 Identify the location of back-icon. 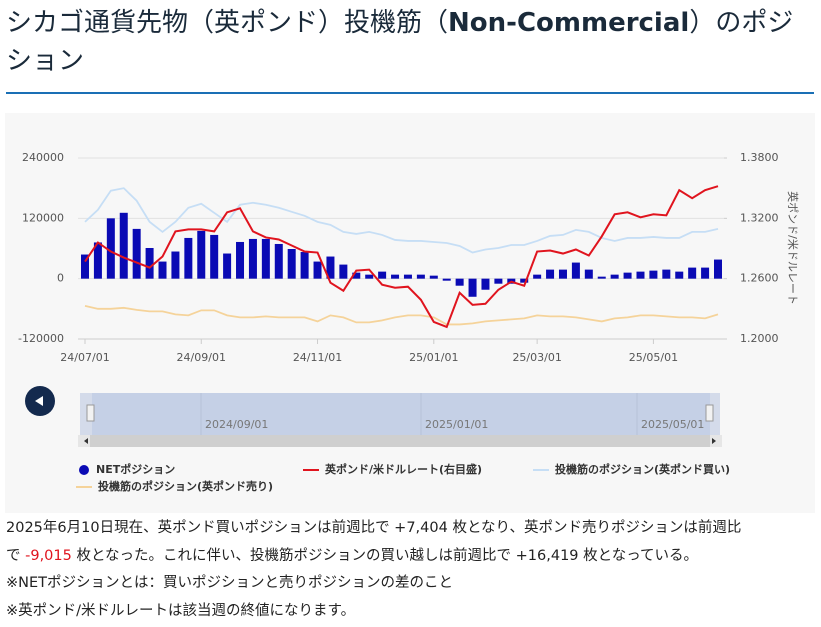
(39, 401).